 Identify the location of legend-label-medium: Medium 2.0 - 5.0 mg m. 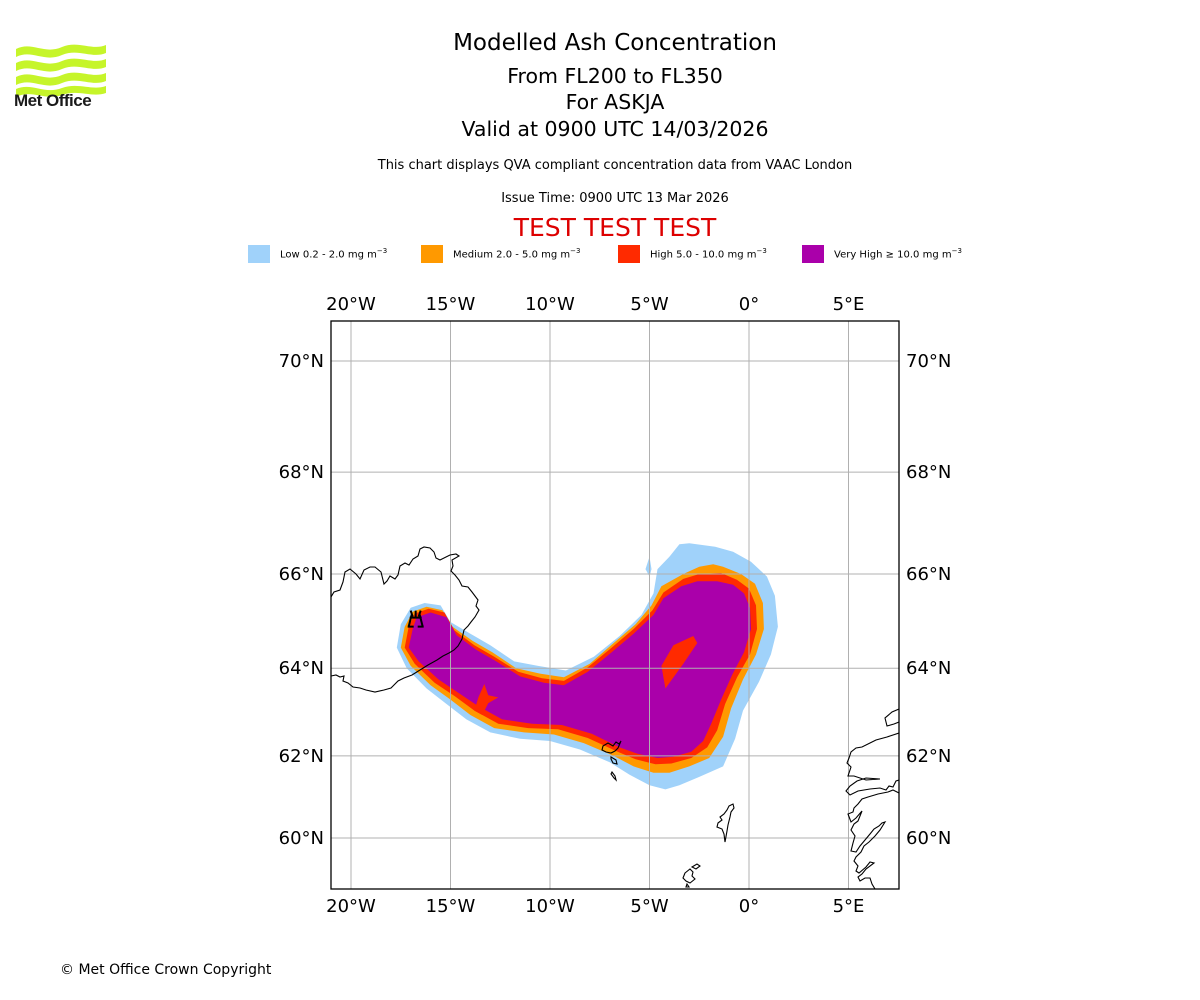
(512, 255).